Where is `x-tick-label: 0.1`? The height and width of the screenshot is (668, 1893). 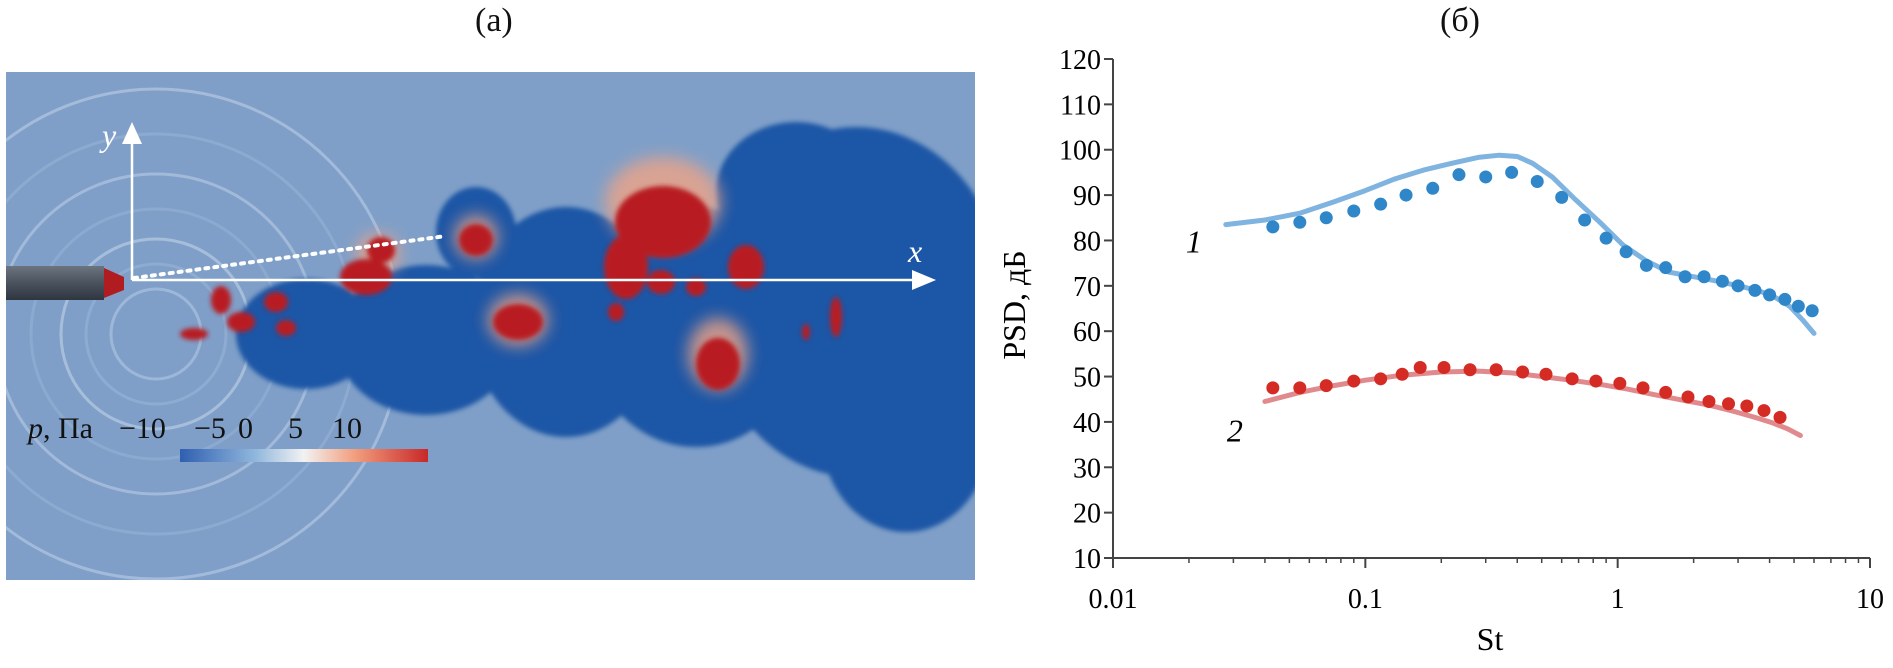 x-tick-label: 0.1 is located at coordinates (1365, 599).